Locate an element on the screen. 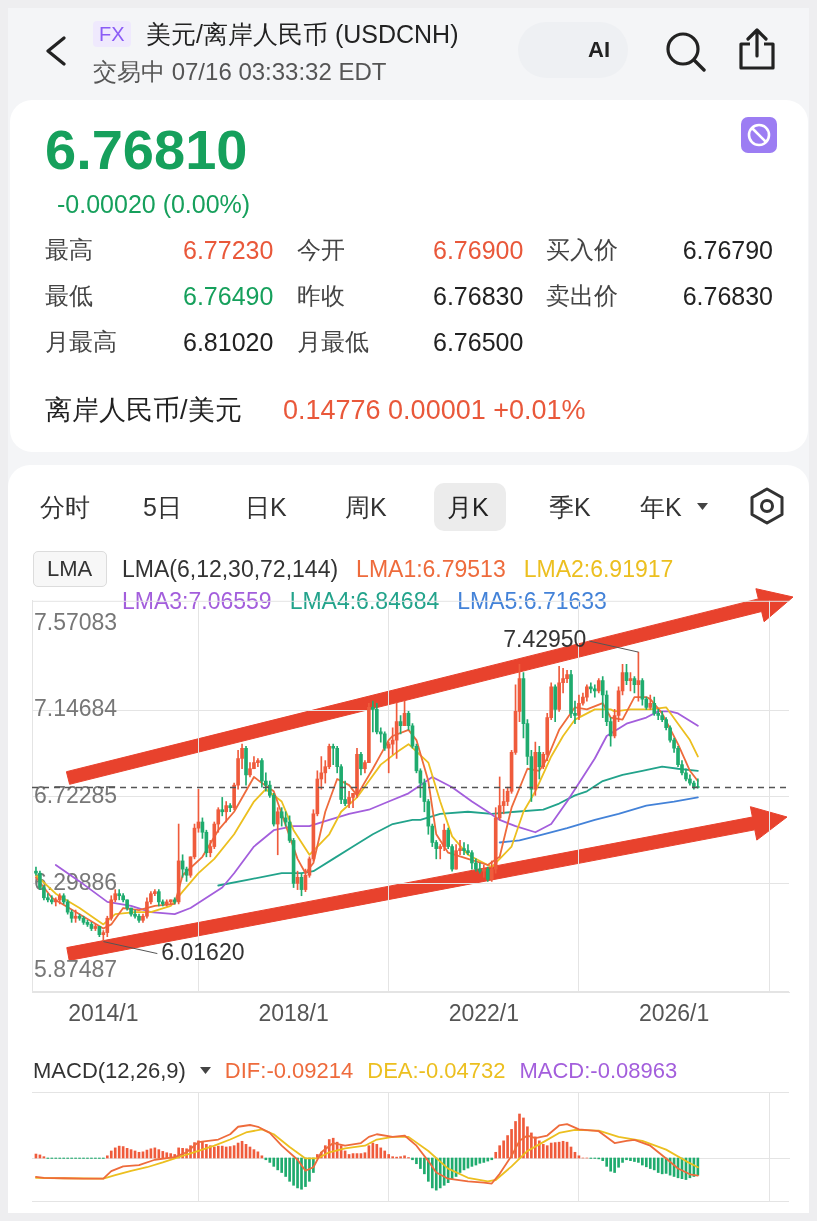 This screenshot has width=817, height=1221. text: LMA1:6.79513 is located at coordinates (431, 568).